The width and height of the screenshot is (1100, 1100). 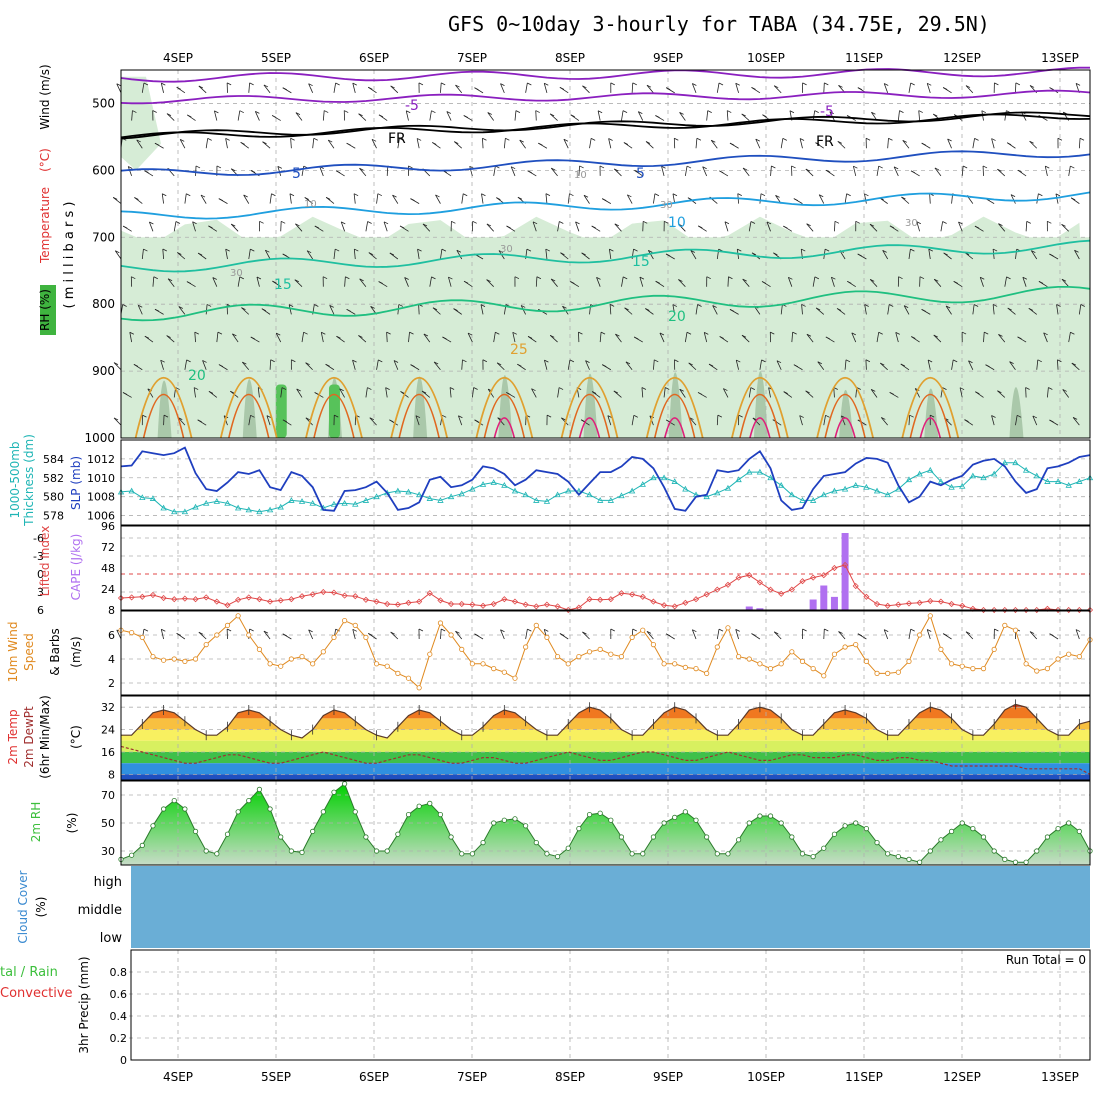 What do you see at coordinates (23, 906) in the screenshot?
I see `axis-label-cloud: Cloud Cover` at bounding box center [23, 906].